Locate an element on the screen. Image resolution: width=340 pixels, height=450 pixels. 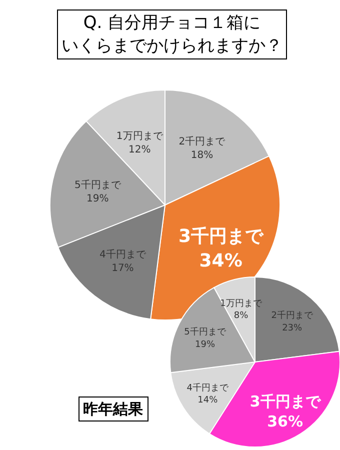
data-label: 34% is located at coordinates (220, 261).